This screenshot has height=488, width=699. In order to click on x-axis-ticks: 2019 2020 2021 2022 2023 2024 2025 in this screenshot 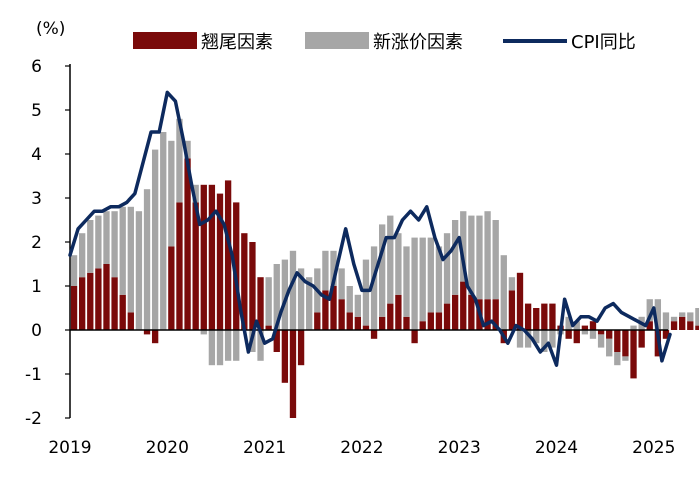, I will do `click(361, 448)`.